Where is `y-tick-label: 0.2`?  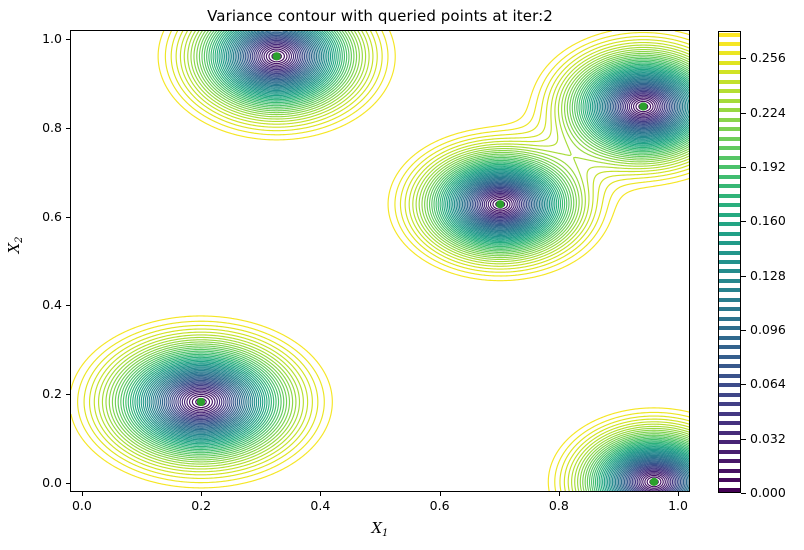 y-tick-label: 0.2 is located at coordinates (52, 394).